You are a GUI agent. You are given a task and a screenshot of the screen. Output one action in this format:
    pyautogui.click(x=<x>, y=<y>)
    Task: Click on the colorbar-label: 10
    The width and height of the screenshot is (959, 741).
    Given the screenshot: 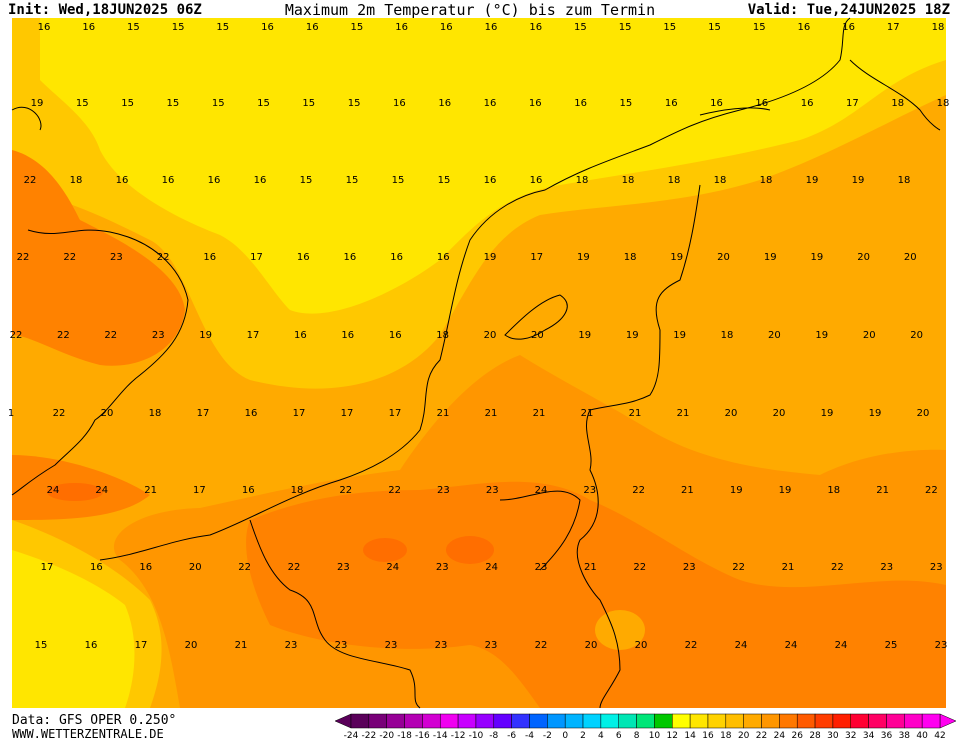 What is the action you would take?
    pyautogui.click(x=655, y=736)
    